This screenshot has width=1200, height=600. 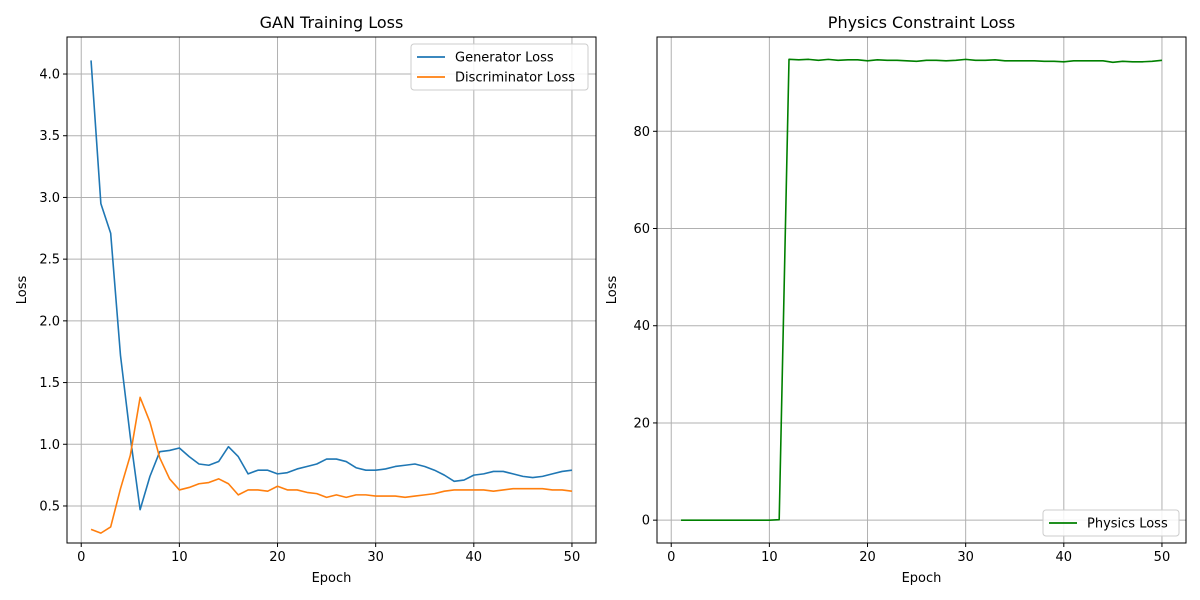 What do you see at coordinates (49, 136) in the screenshot?
I see `y-tick-label: 3.5` at bounding box center [49, 136].